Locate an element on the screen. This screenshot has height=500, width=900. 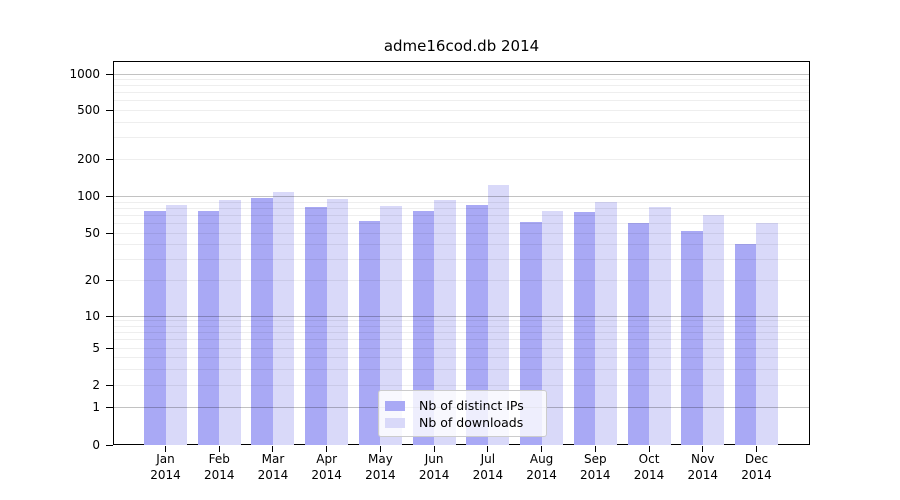
legend-swatch-downloads is located at coordinates (395, 422).